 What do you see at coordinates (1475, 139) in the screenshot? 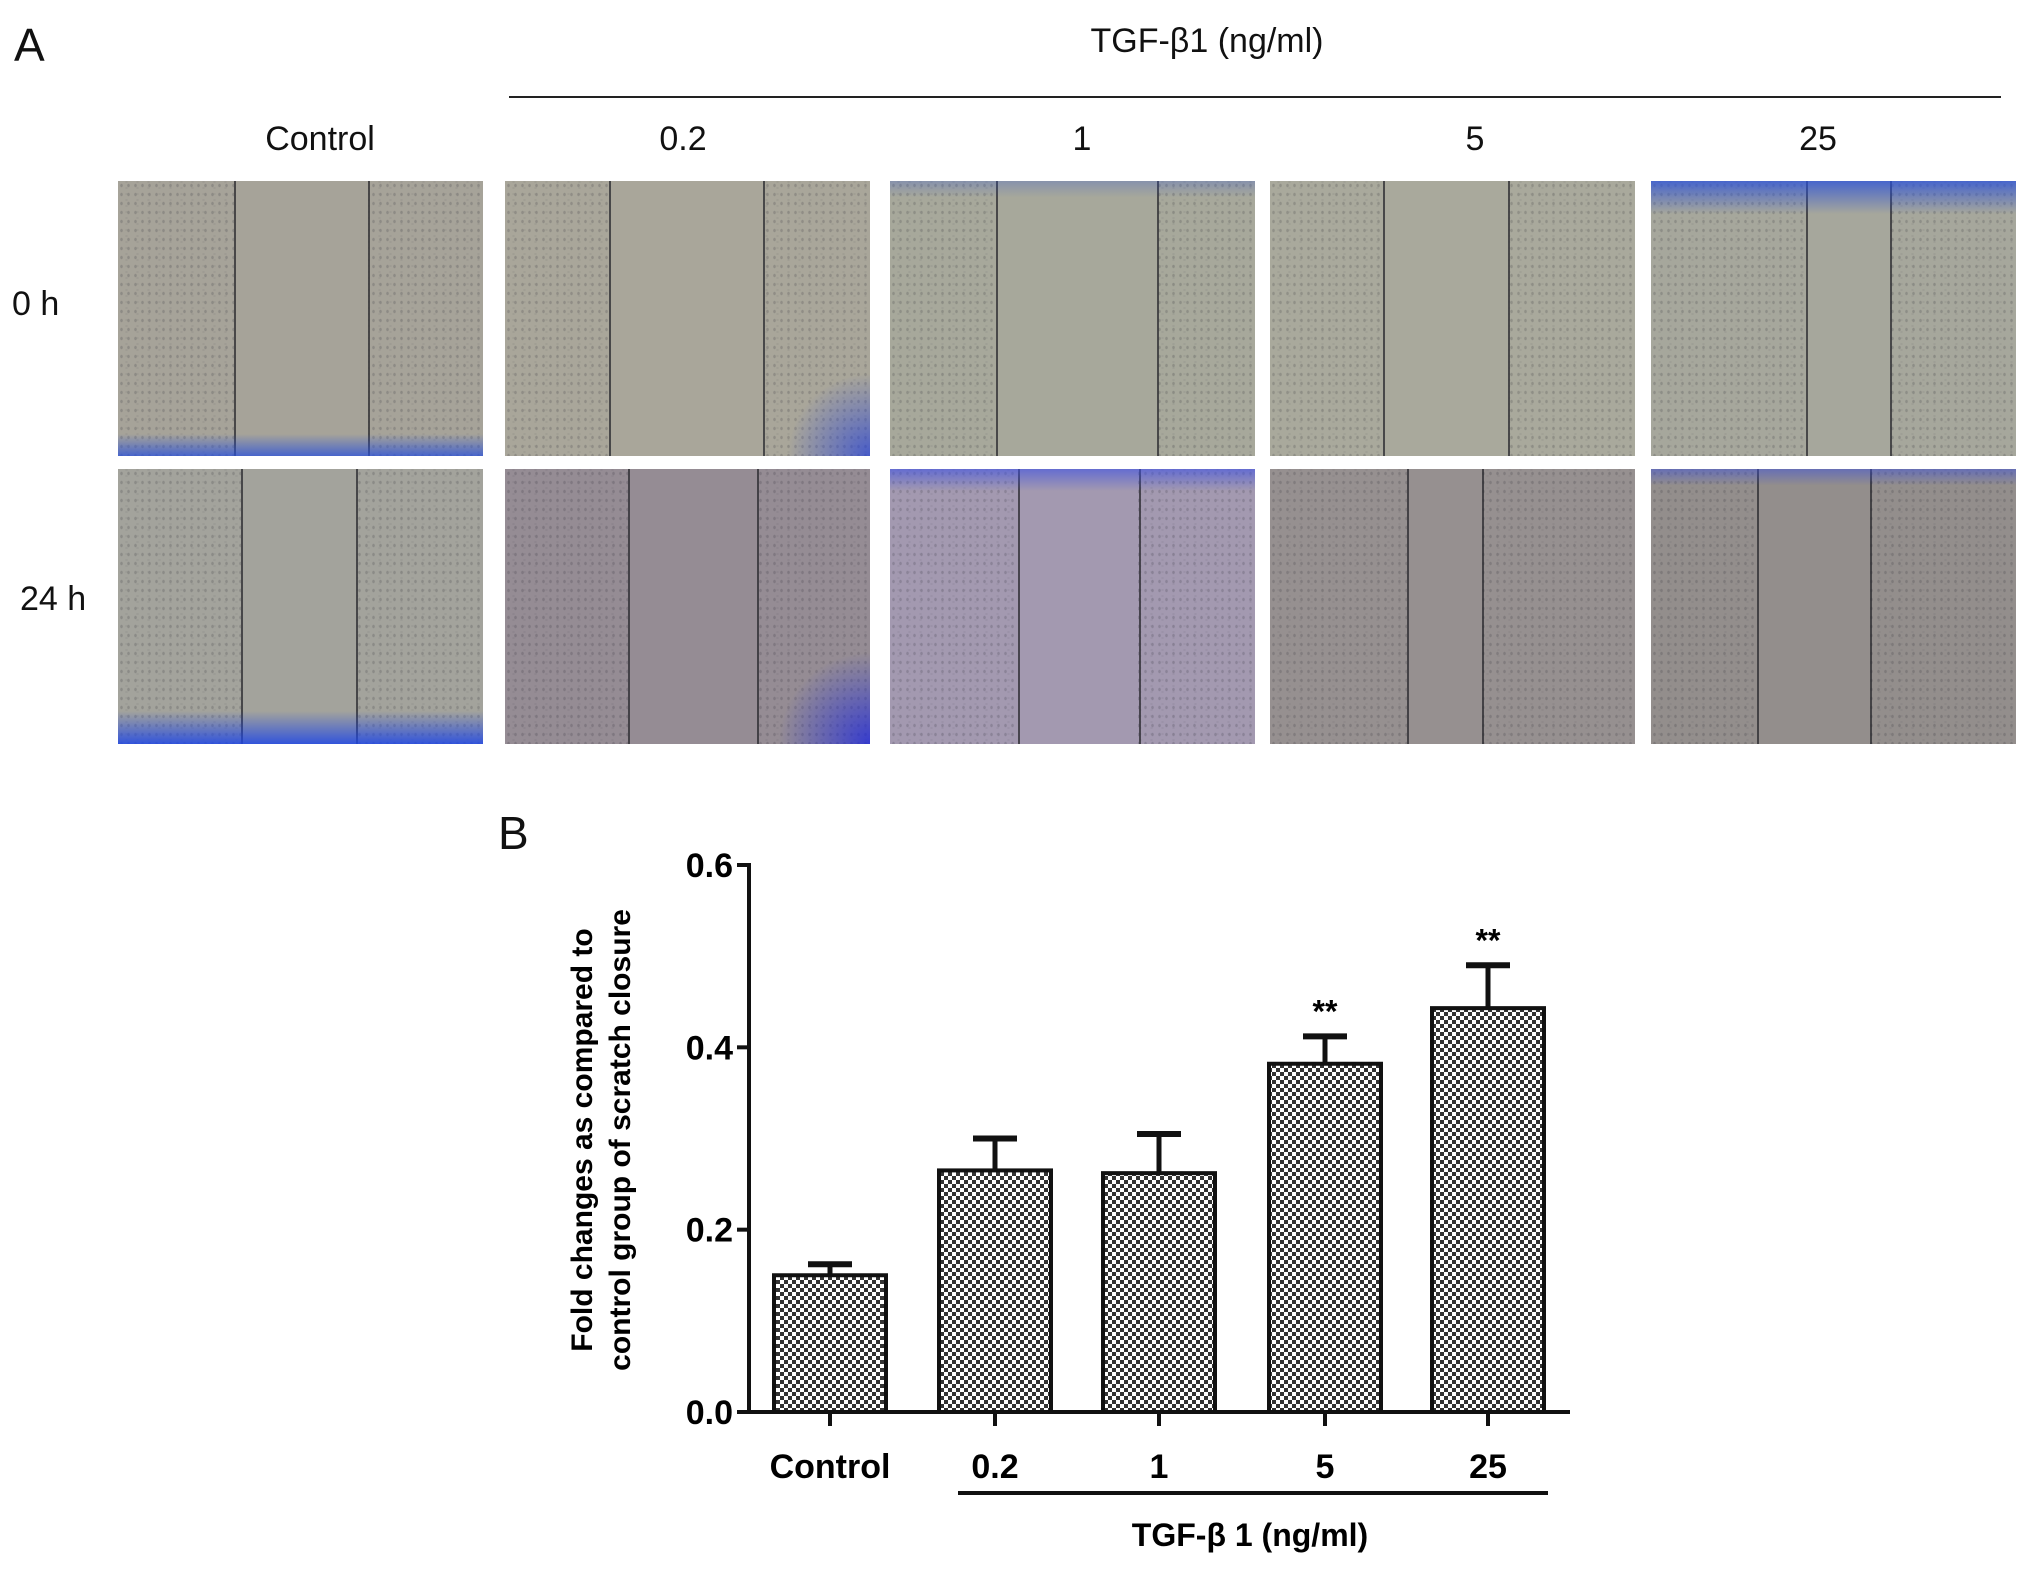
I see `column-label: 5` at bounding box center [1475, 139].